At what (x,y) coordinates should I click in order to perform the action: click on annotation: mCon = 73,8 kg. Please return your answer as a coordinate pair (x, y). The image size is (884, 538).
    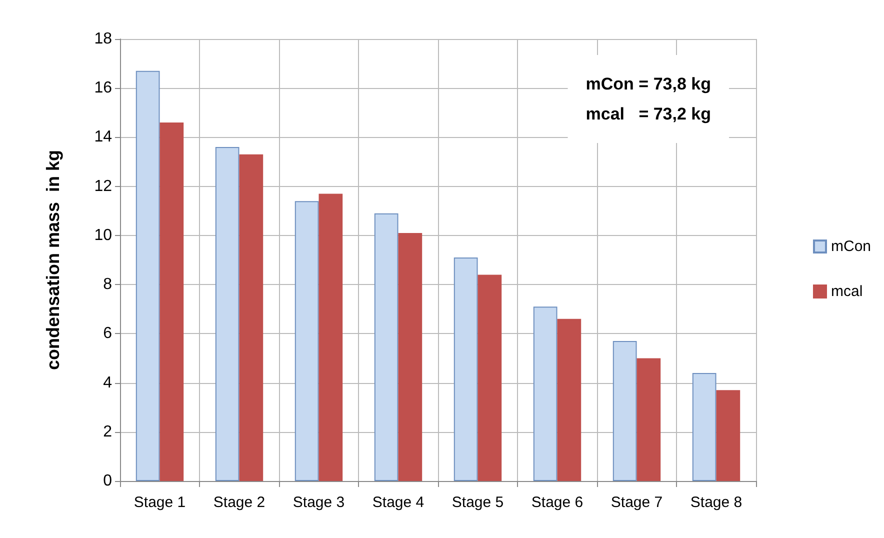
    Looking at the image, I should click on (648, 84).